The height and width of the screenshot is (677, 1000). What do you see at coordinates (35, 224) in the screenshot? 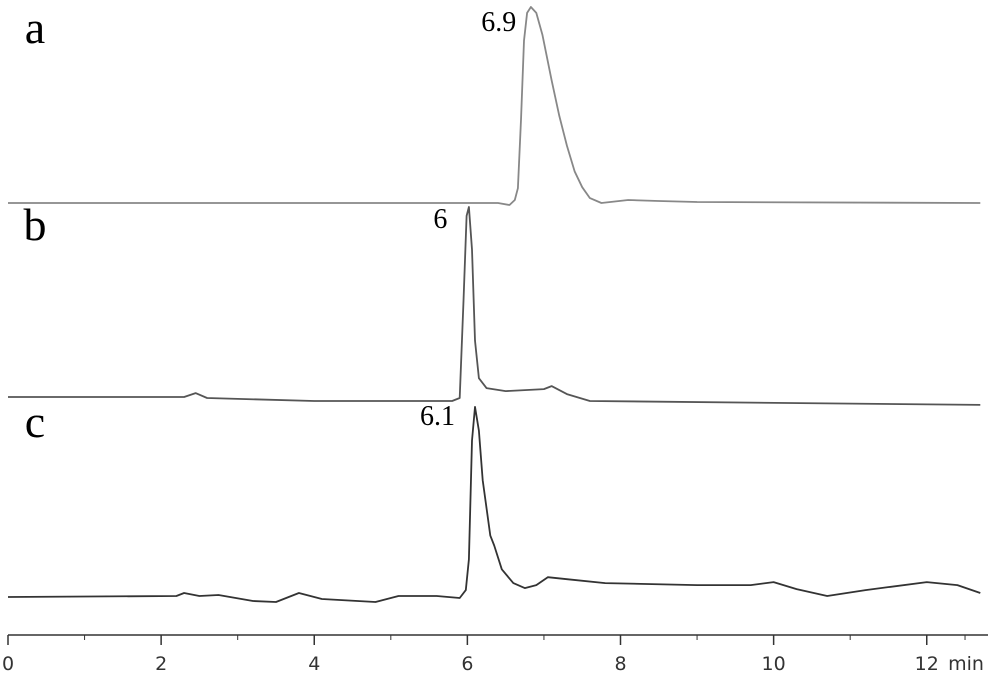
I see `panel-label: b` at bounding box center [35, 224].